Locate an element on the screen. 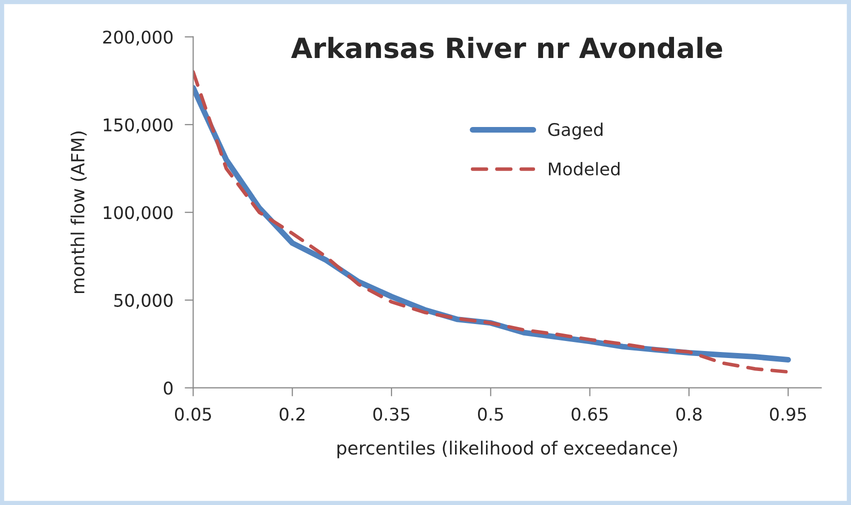 The height and width of the screenshot is (505, 851). y-tick-label: 200,000 is located at coordinates (138, 38).